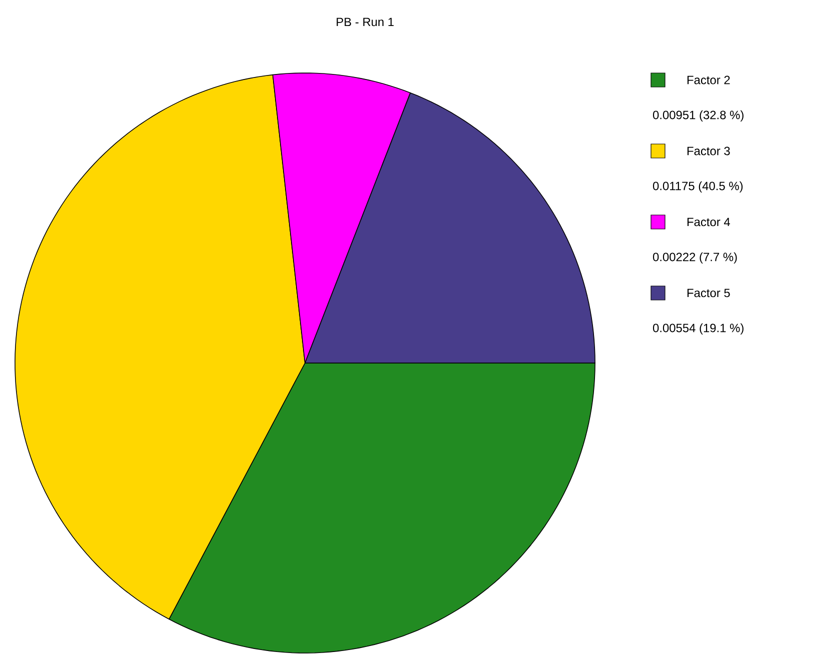  I want to click on text: 0.01175 (40.5 %), so click(697, 187).